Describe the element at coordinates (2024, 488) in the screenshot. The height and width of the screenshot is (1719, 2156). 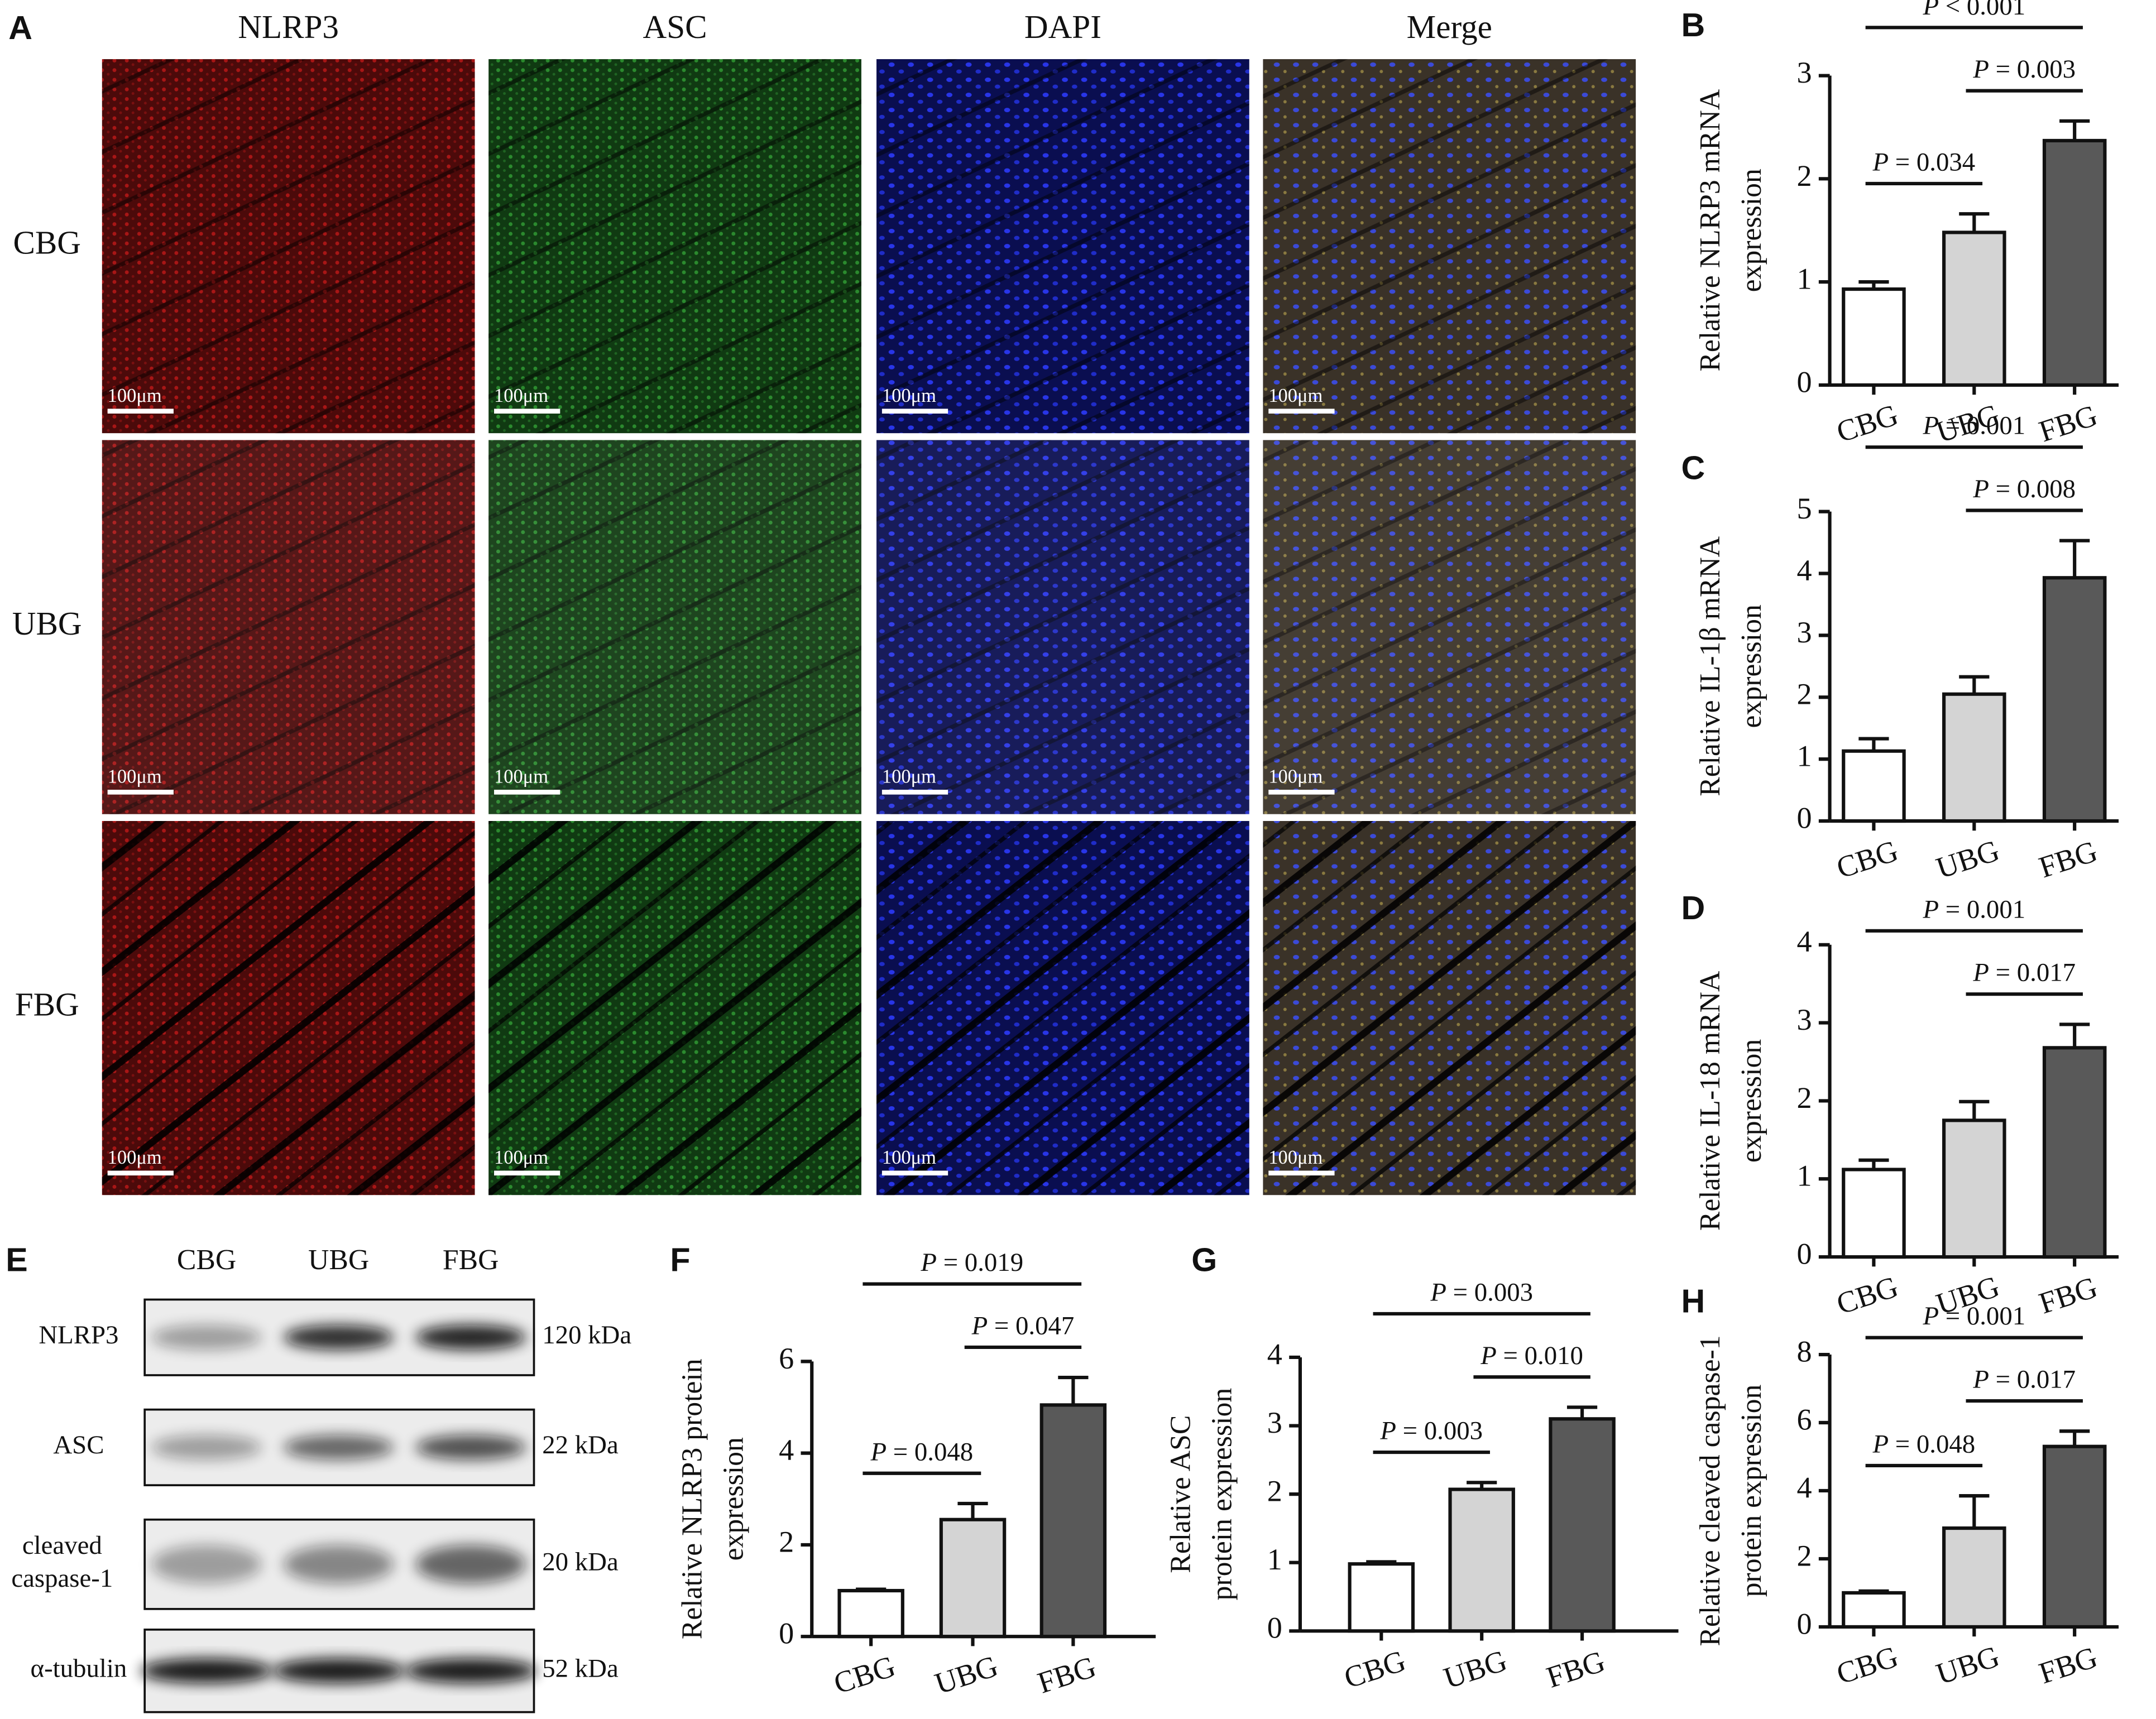
I see `p-value-label: P = 0.008` at that location.